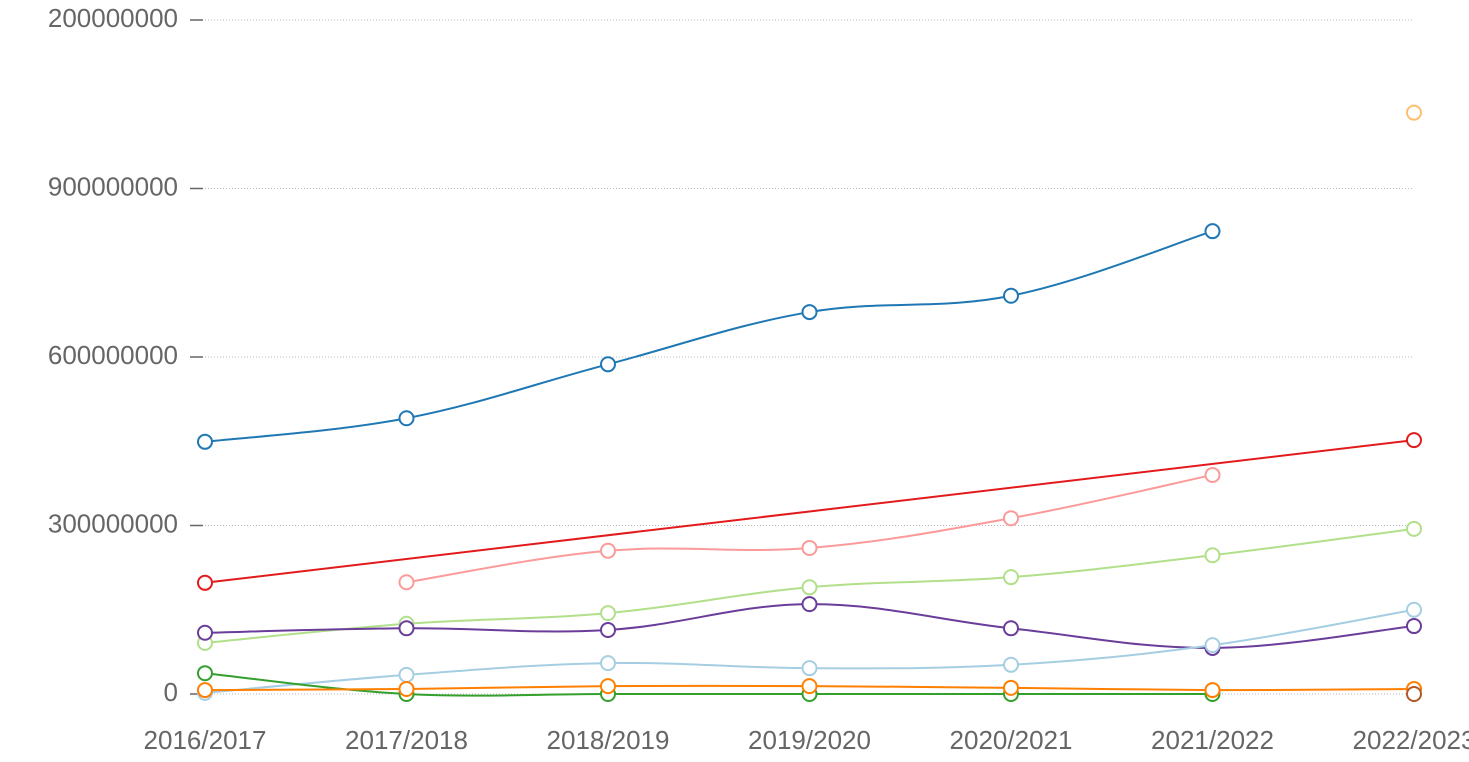 The height and width of the screenshot is (762, 1469). Describe the element at coordinates (113, 18) in the screenshot. I see `y-tick-label: 200000000` at that location.